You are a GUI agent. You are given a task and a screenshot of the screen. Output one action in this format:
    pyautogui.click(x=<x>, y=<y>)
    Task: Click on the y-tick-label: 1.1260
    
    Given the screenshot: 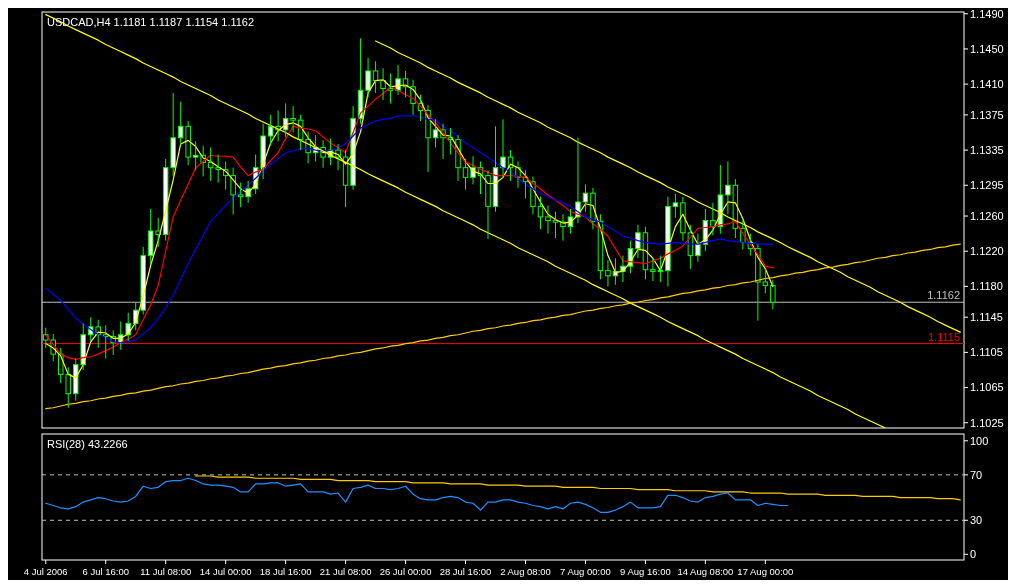 What is the action you would take?
    pyautogui.click(x=987, y=215)
    